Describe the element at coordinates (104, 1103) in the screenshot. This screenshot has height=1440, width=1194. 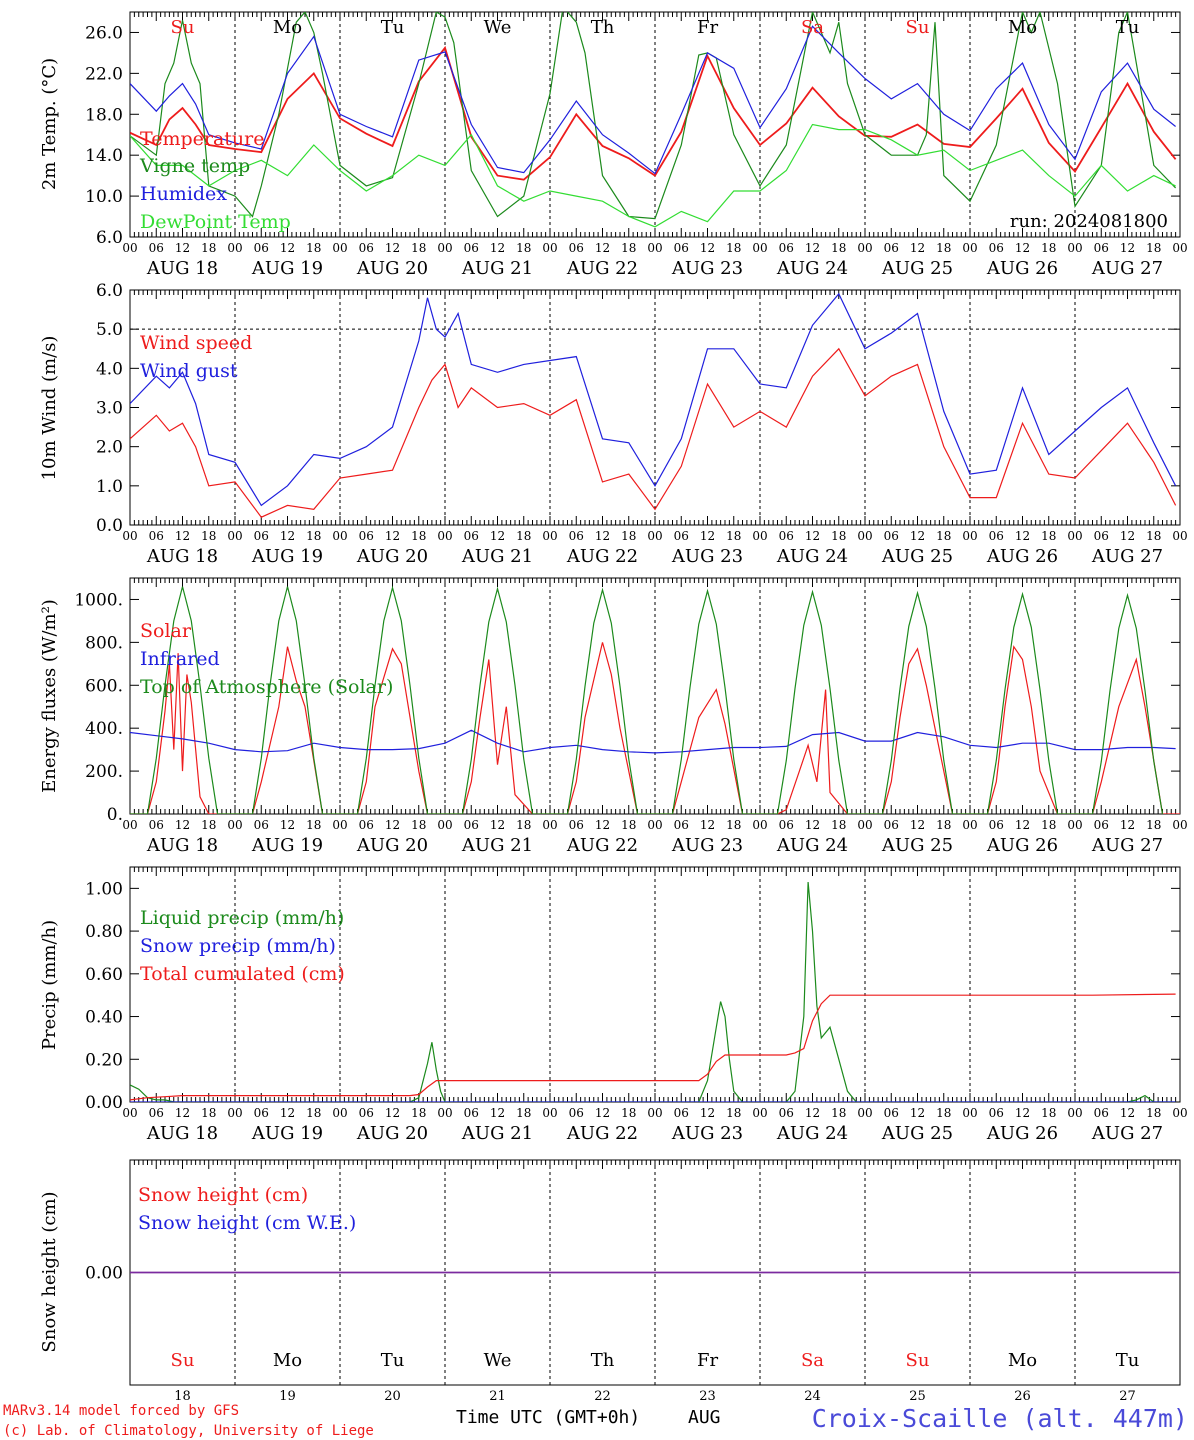
I see `y-tick-label: 0.00` at that location.